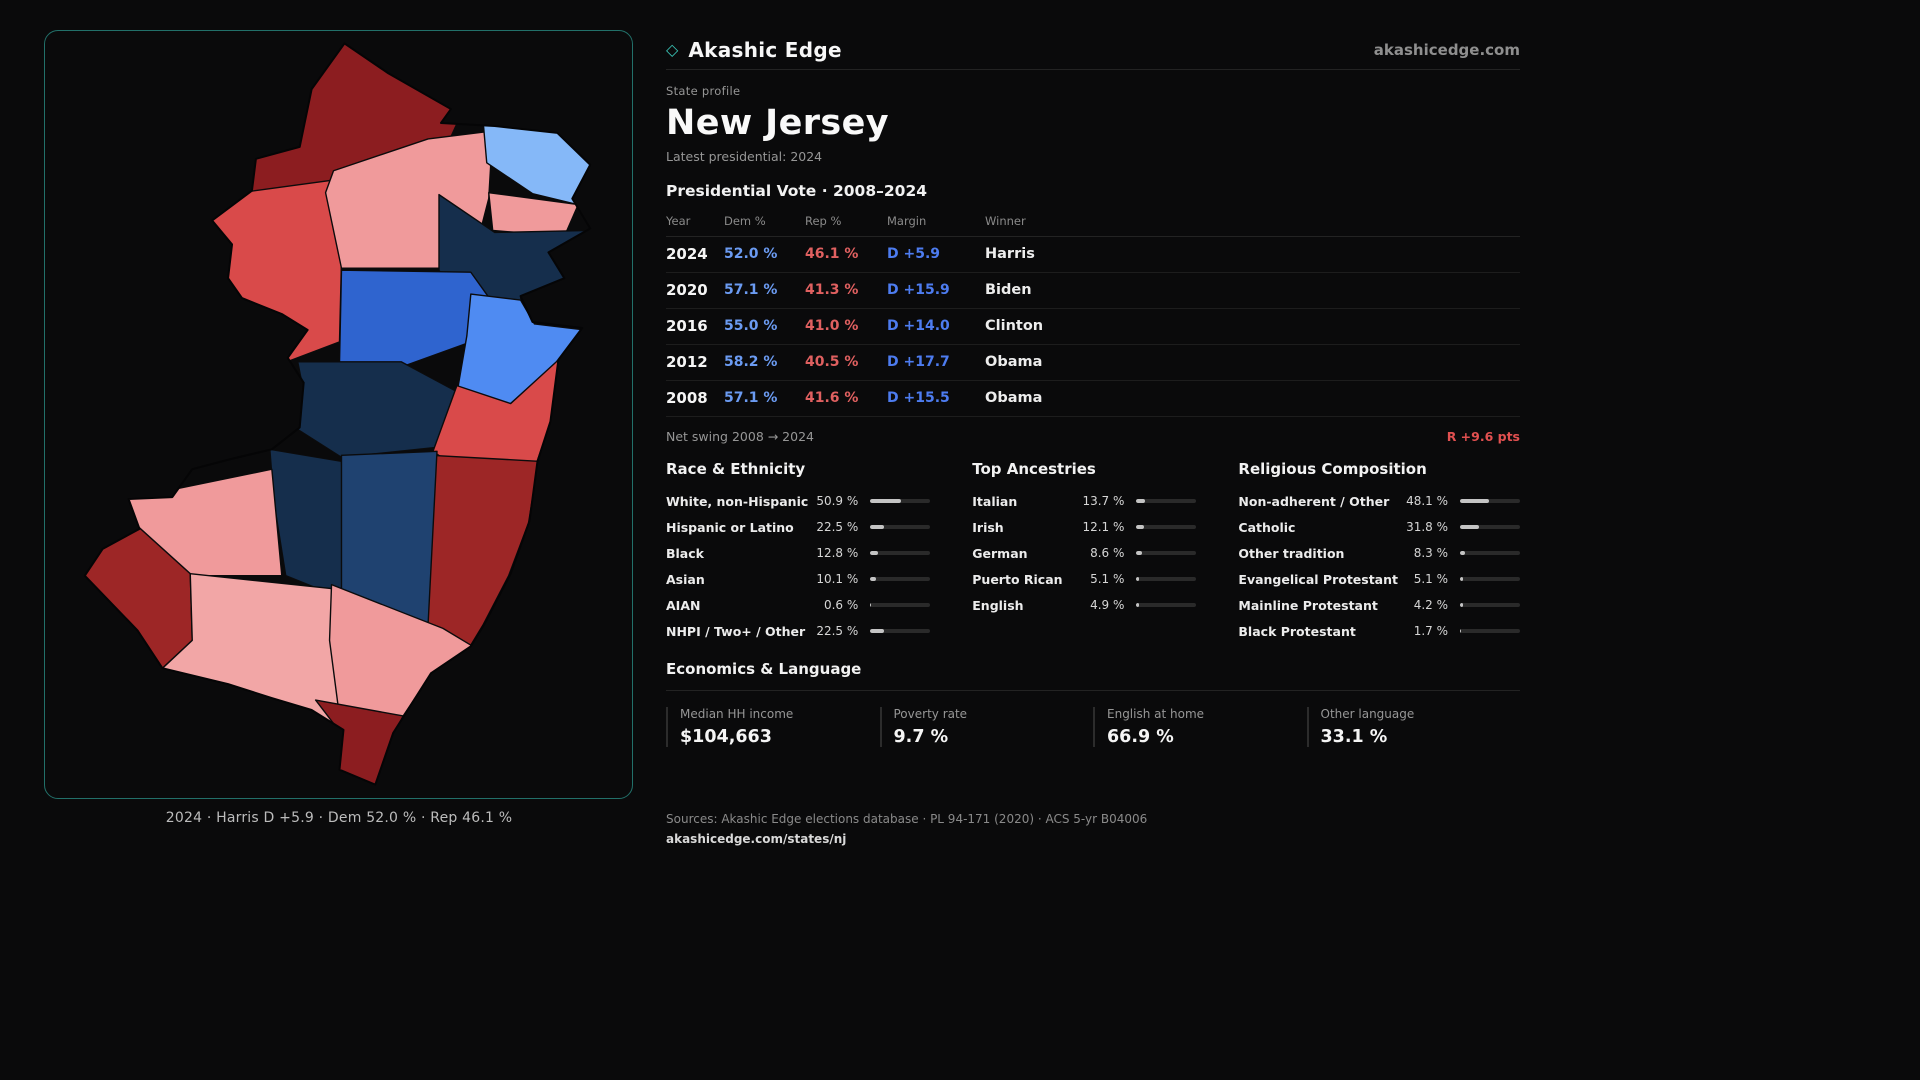 The height and width of the screenshot is (1080, 1920). Describe the element at coordinates (1354, 737) in the screenshot. I see `stat-value: 33.1 %` at that location.